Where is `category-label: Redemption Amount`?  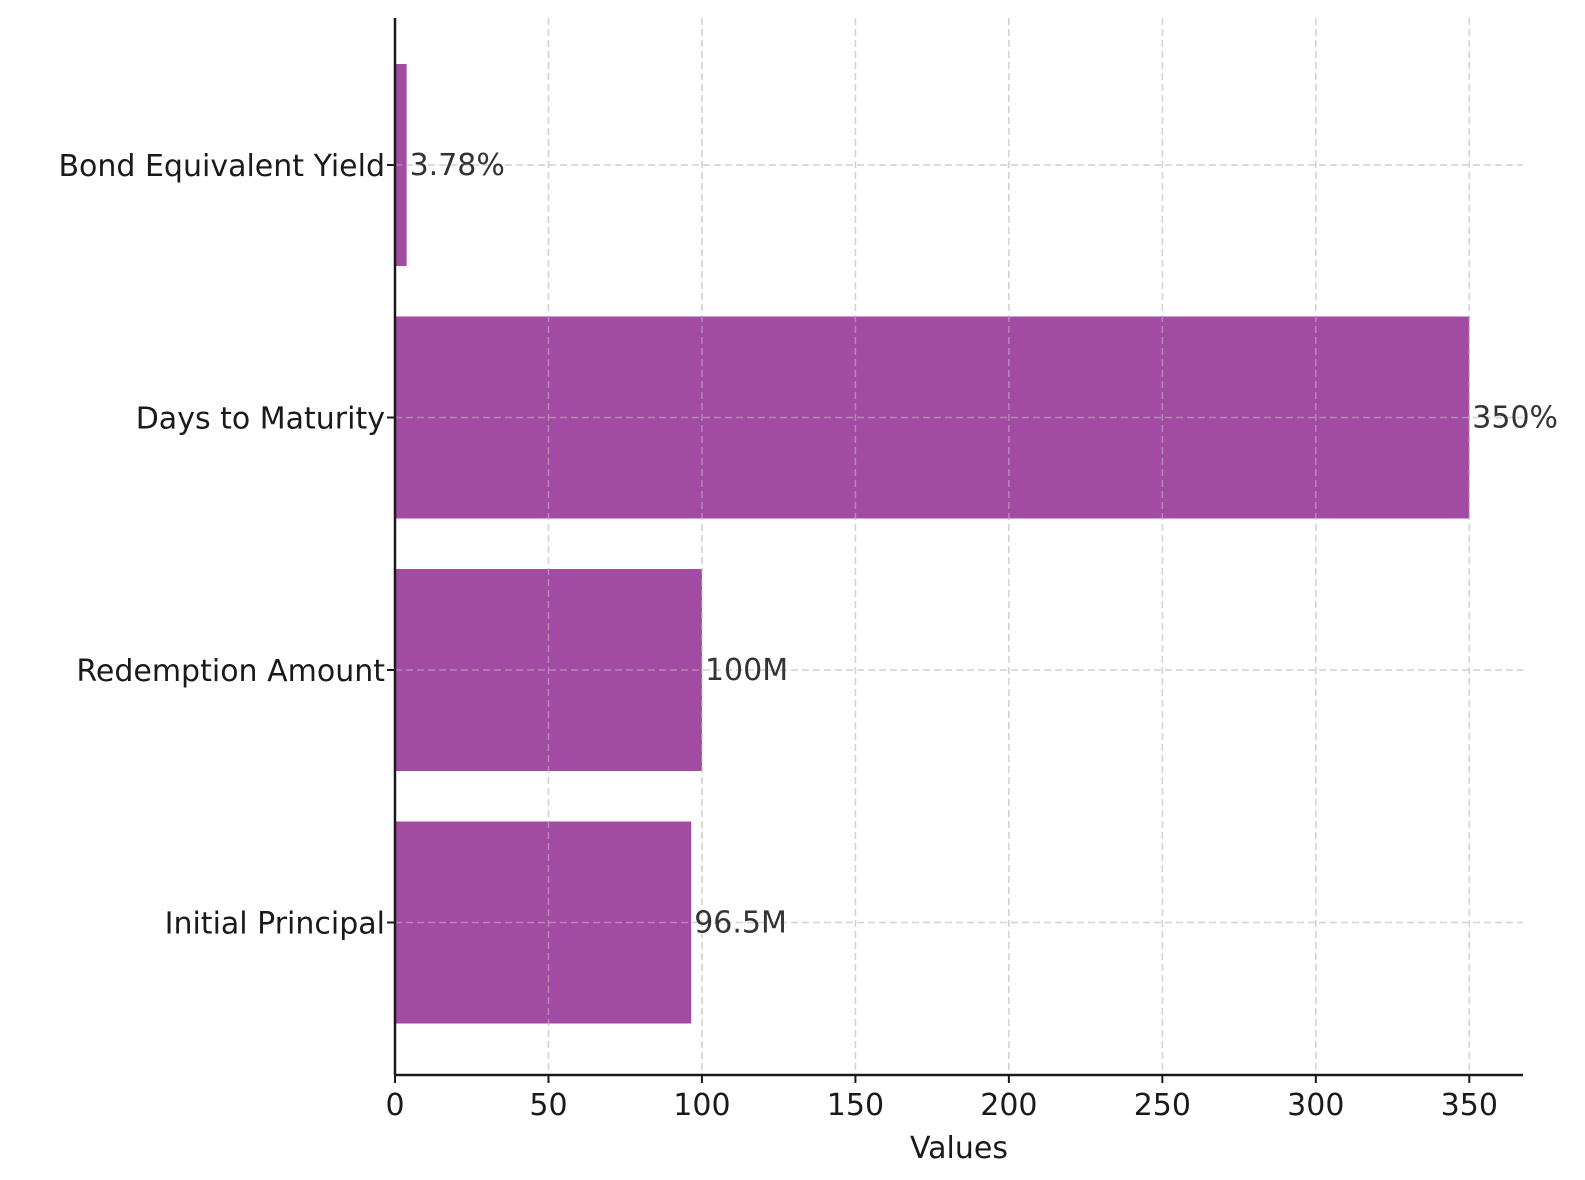
category-label: Redemption Amount is located at coordinates (230, 671).